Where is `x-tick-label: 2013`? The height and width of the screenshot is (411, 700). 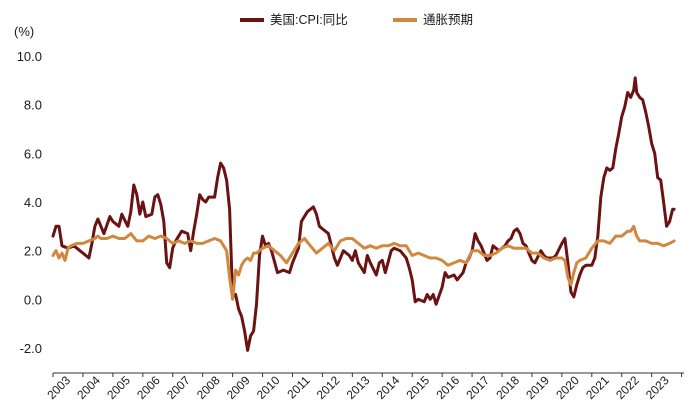 x-tick-label: 2013 is located at coordinates (358, 387).